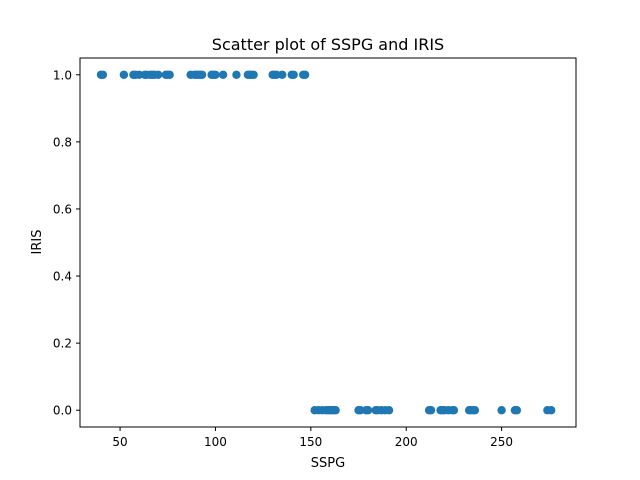 The image size is (640, 480). What do you see at coordinates (328, 463) in the screenshot?
I see `x-axis-label: SSPG` at bounding box center [328, 463].